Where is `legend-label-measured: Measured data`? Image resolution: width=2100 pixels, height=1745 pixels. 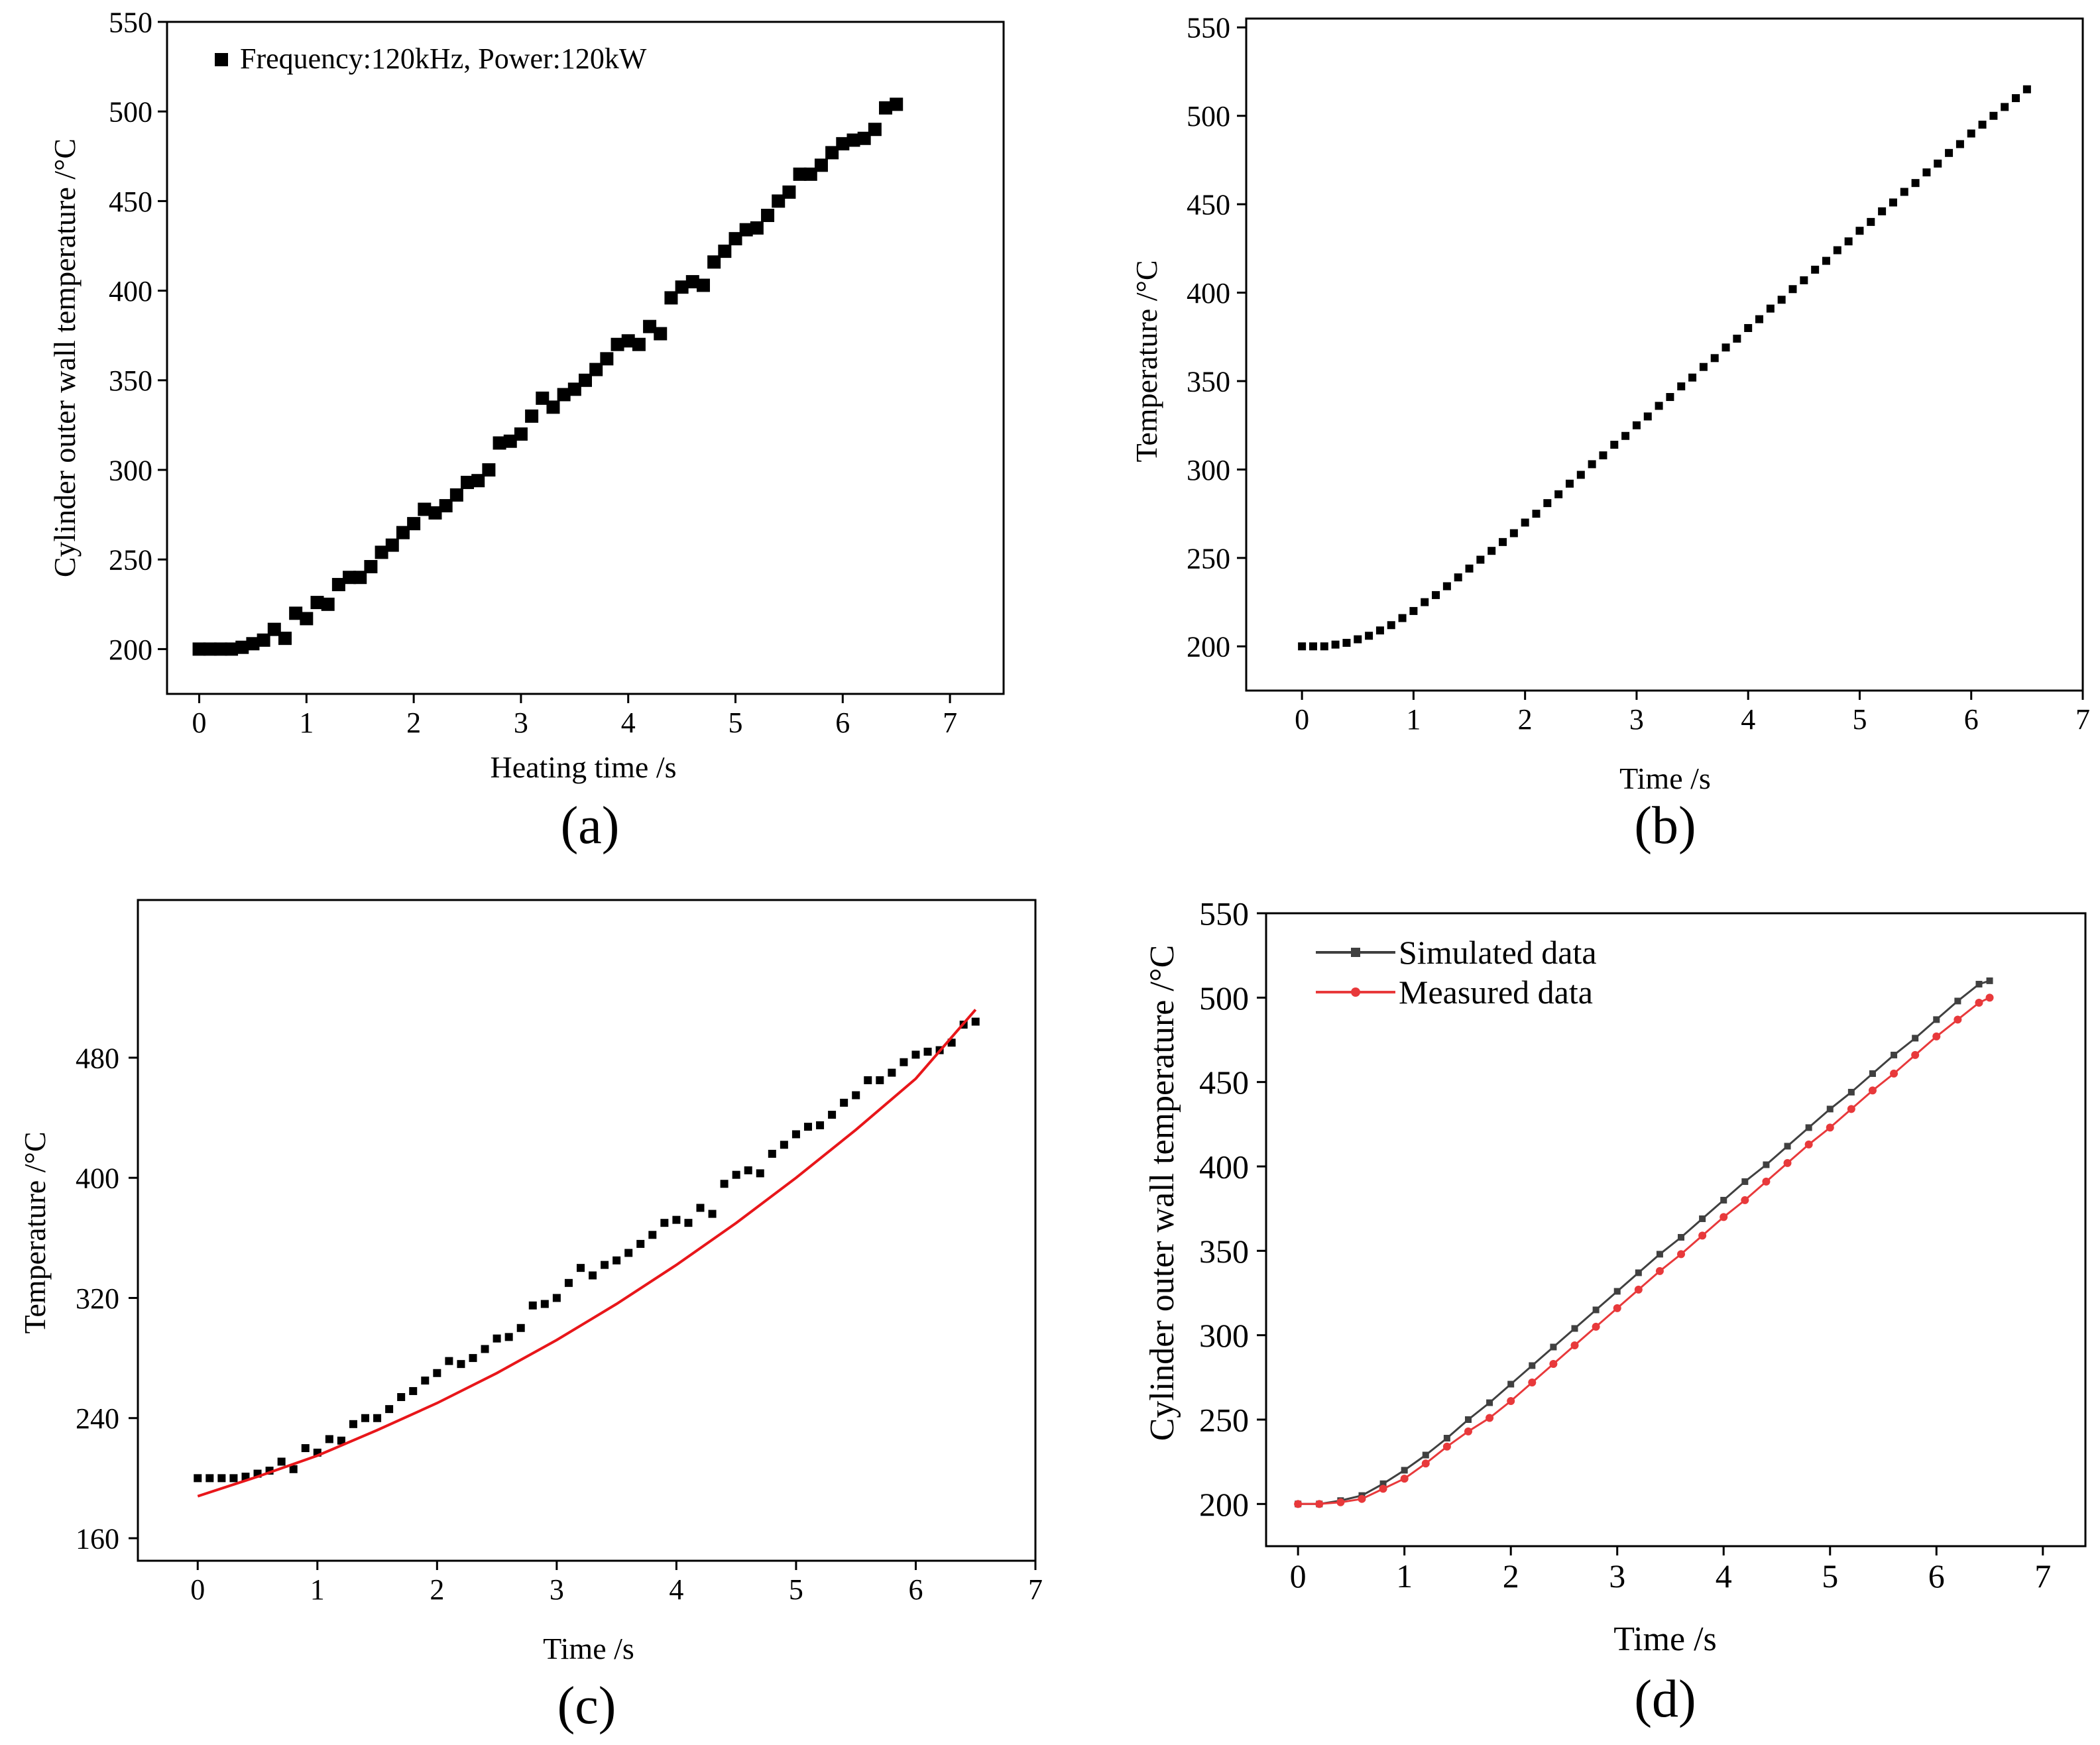
legend-label-measured: Measured data is located at coordinates (1496, 992).